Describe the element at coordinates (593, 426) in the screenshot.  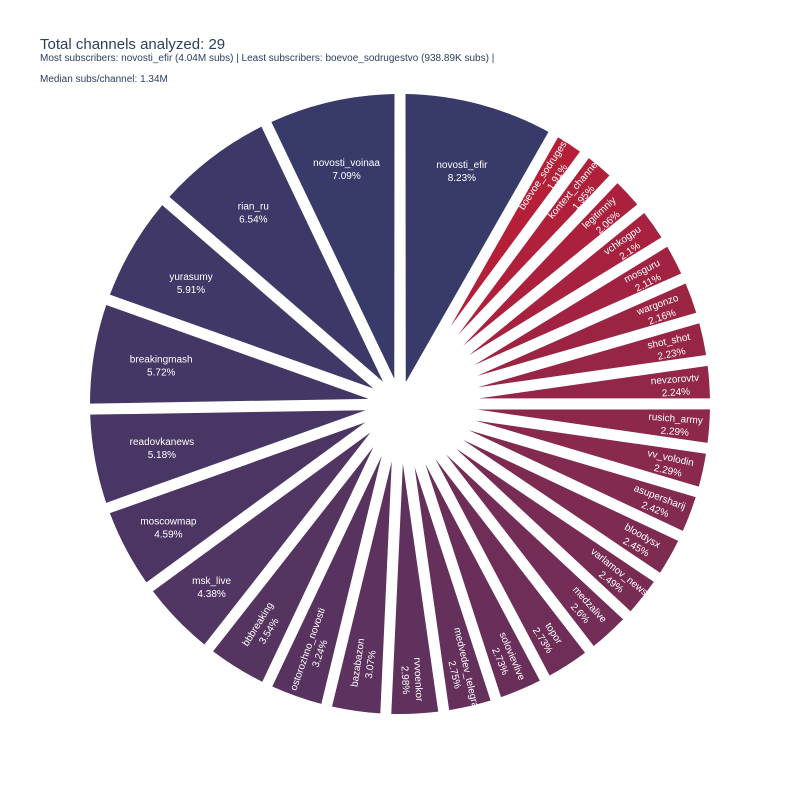
I see `pie-slice-rusich-army` at that location.